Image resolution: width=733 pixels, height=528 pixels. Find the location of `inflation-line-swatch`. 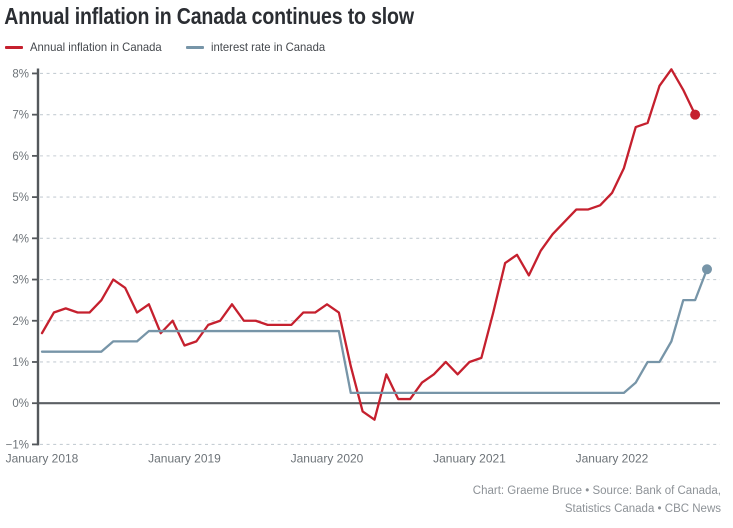

inflation-line-swatch is located at coordinates (14, 47).